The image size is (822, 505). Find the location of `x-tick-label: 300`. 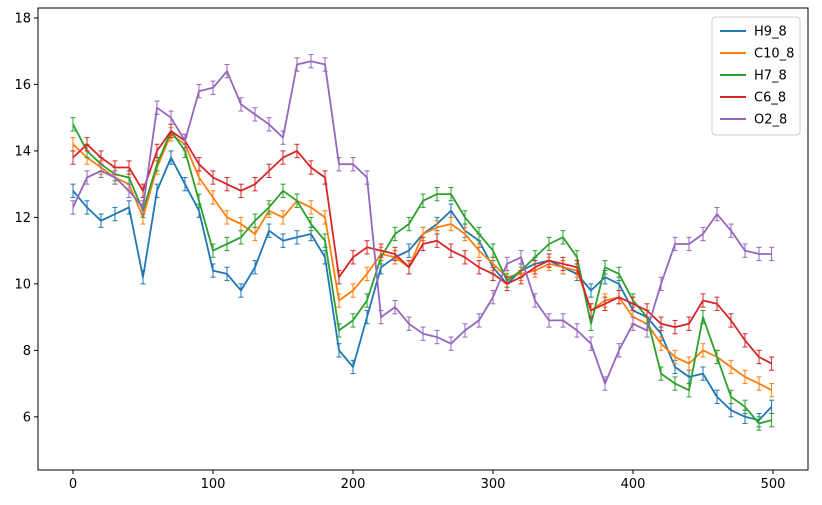

x-tick-label: 300 is located at coordinates (493, 484).